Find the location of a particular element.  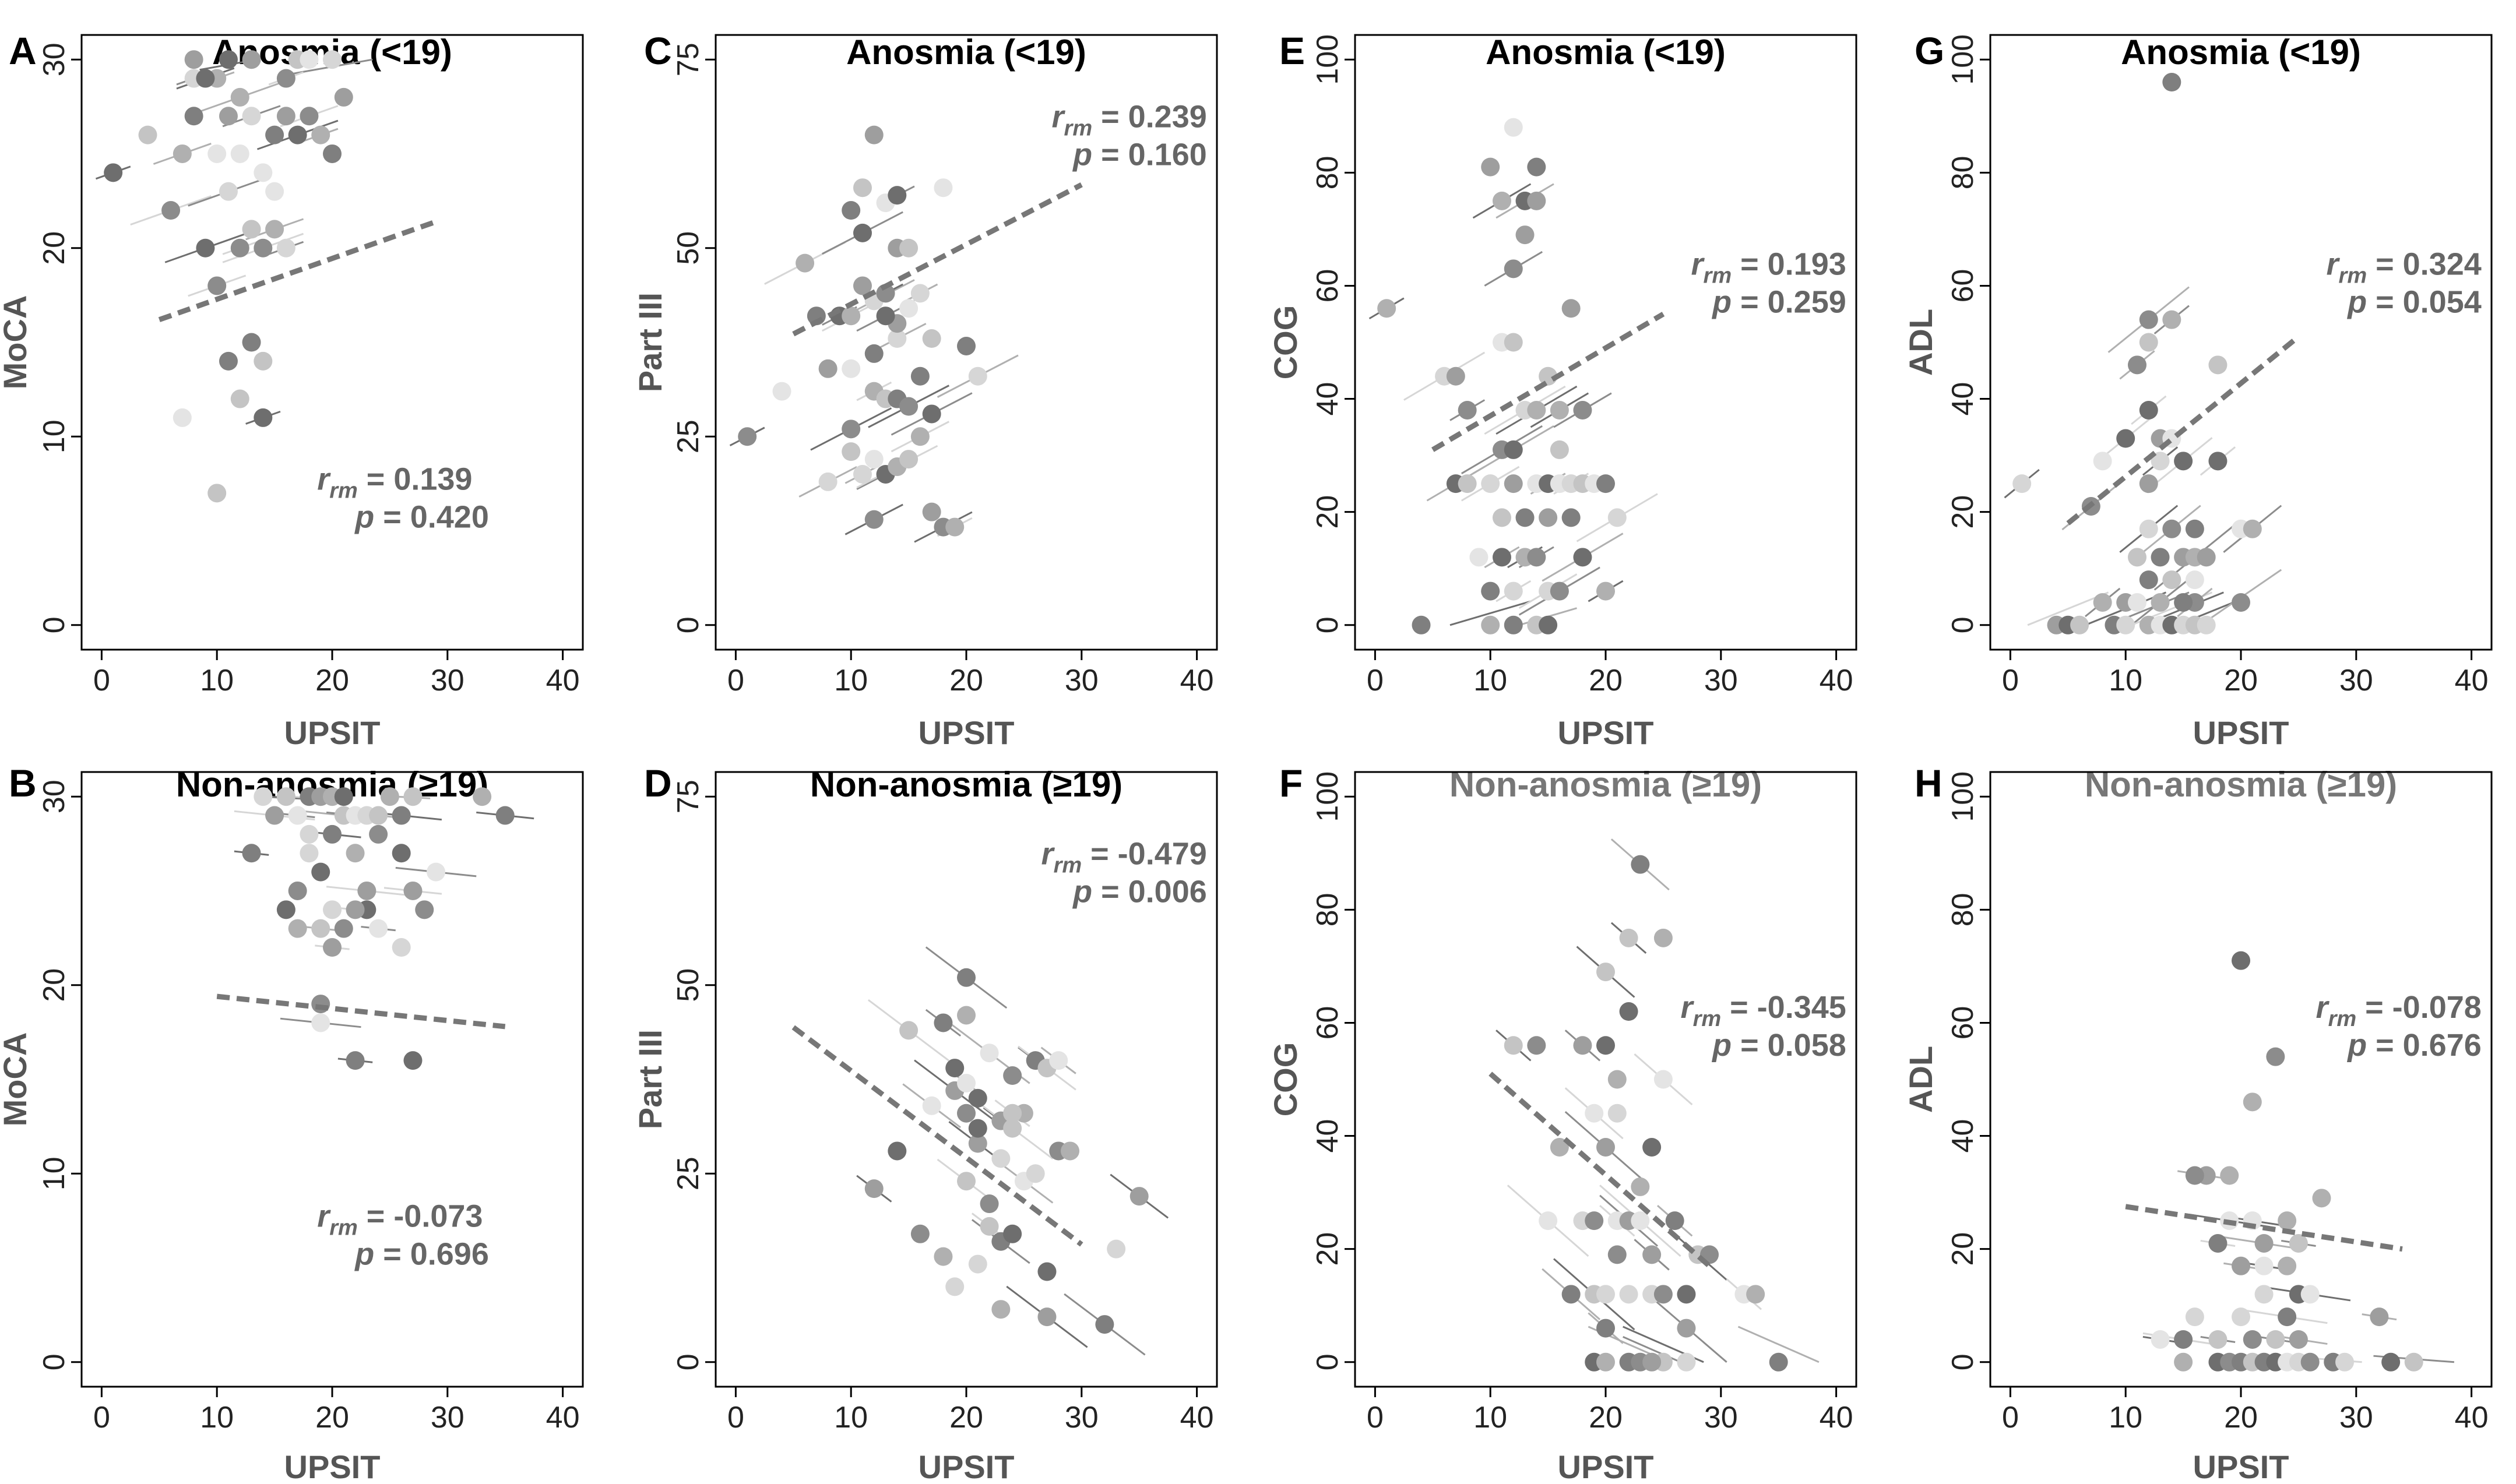

panel-title: Anosmia (<19) is located at coordinates (2241, 53).